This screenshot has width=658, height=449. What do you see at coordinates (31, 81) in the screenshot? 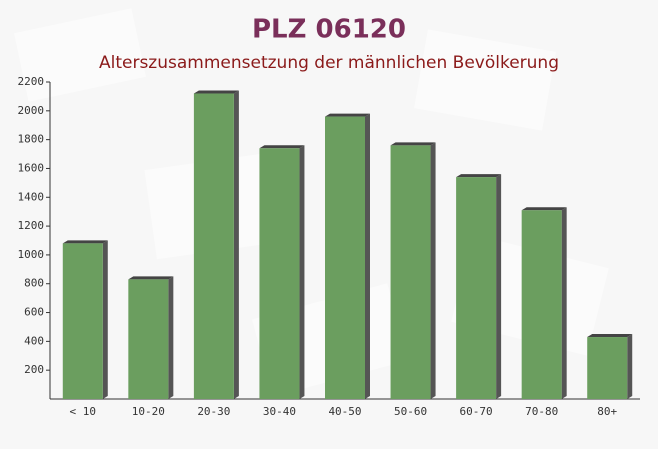
I see `y-tick-label: 2200` at bounding box center [31, 81].